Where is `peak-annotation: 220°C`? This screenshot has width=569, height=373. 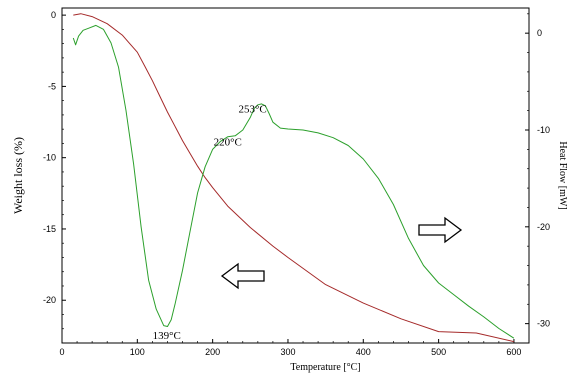 peak-annotation: 220°C is located at coordinates (228, 142).